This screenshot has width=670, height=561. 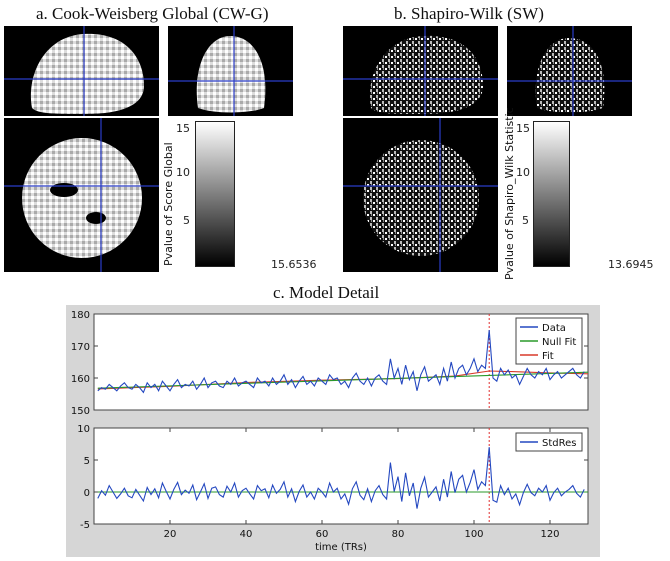 I want to click on panel-a-colorbar, so click(x=215, y=194).